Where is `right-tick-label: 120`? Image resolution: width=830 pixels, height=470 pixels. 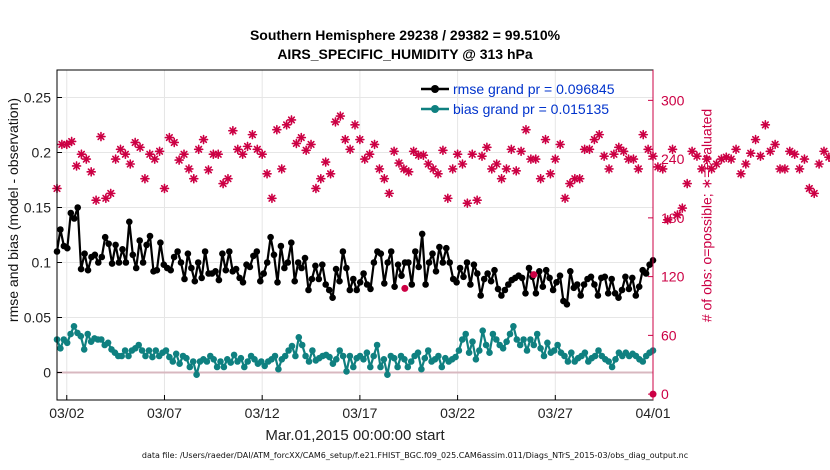
right-tick-label: 120 is located at coordinates (673, 277).